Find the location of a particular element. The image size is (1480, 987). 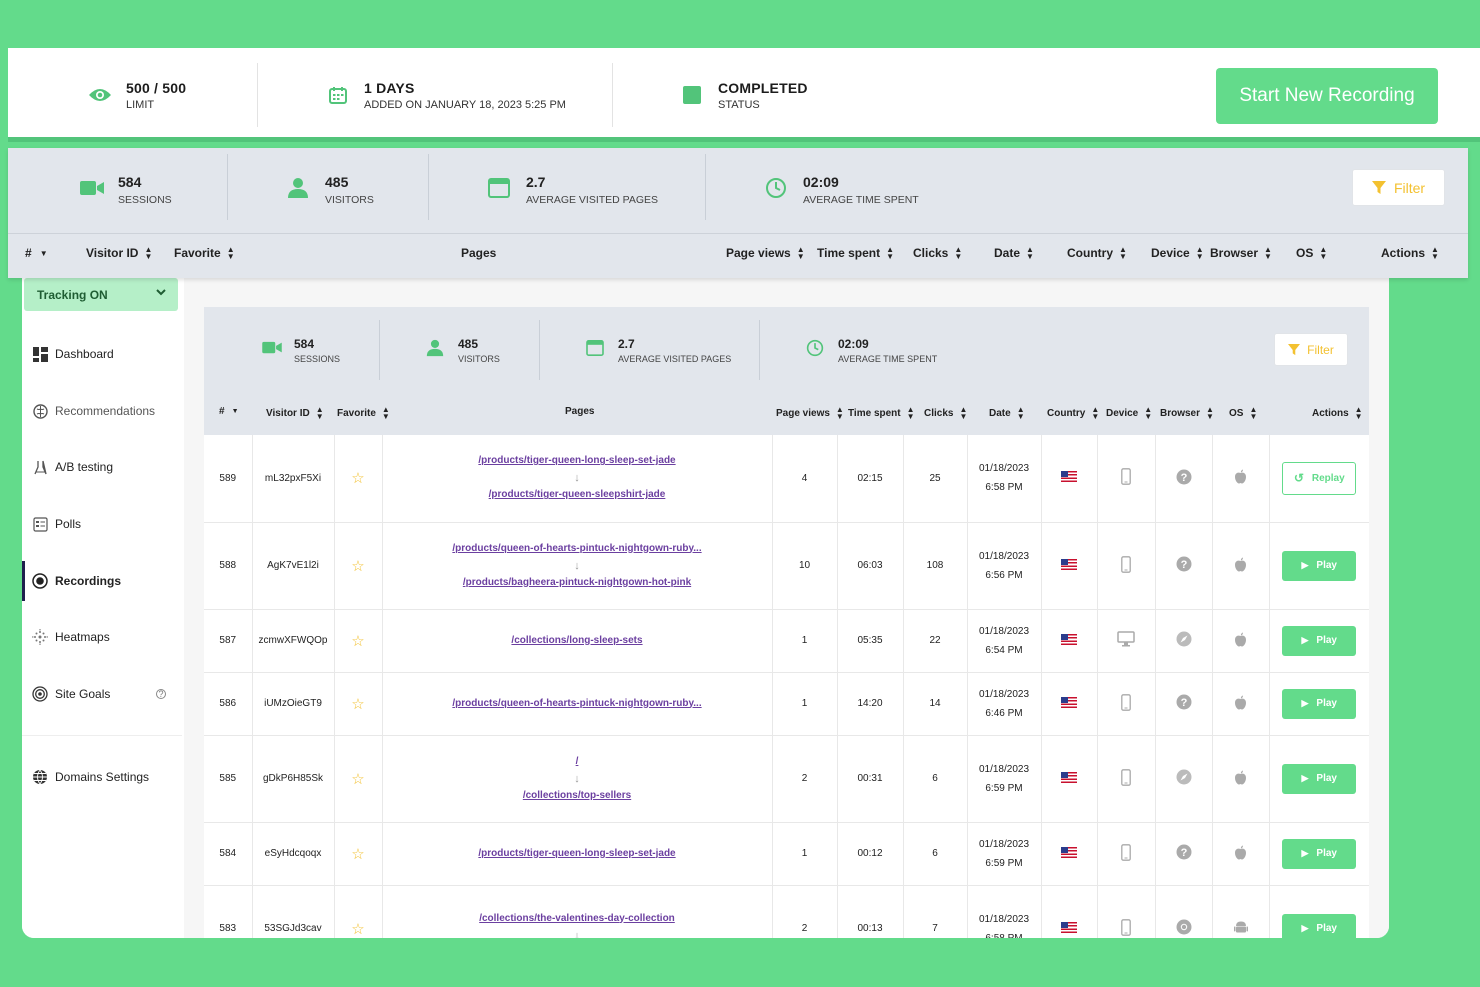

replay-button: ↺ Replay is located at coordinates (1319, 478).